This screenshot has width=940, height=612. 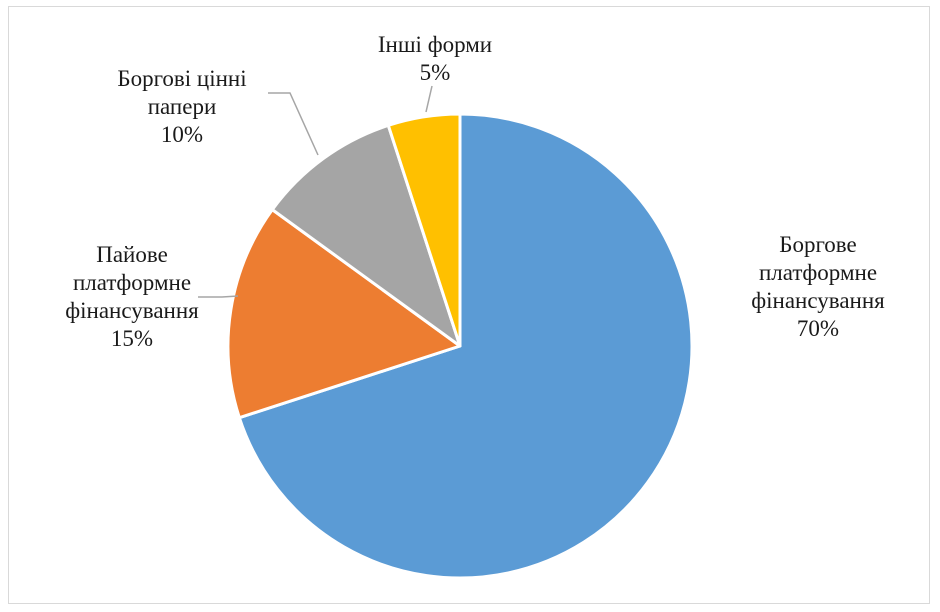 What do you see at coordinates (132, 254) in the screenshot?
I see `slice-name-line: Пайове` at bounding box center [132, 254].